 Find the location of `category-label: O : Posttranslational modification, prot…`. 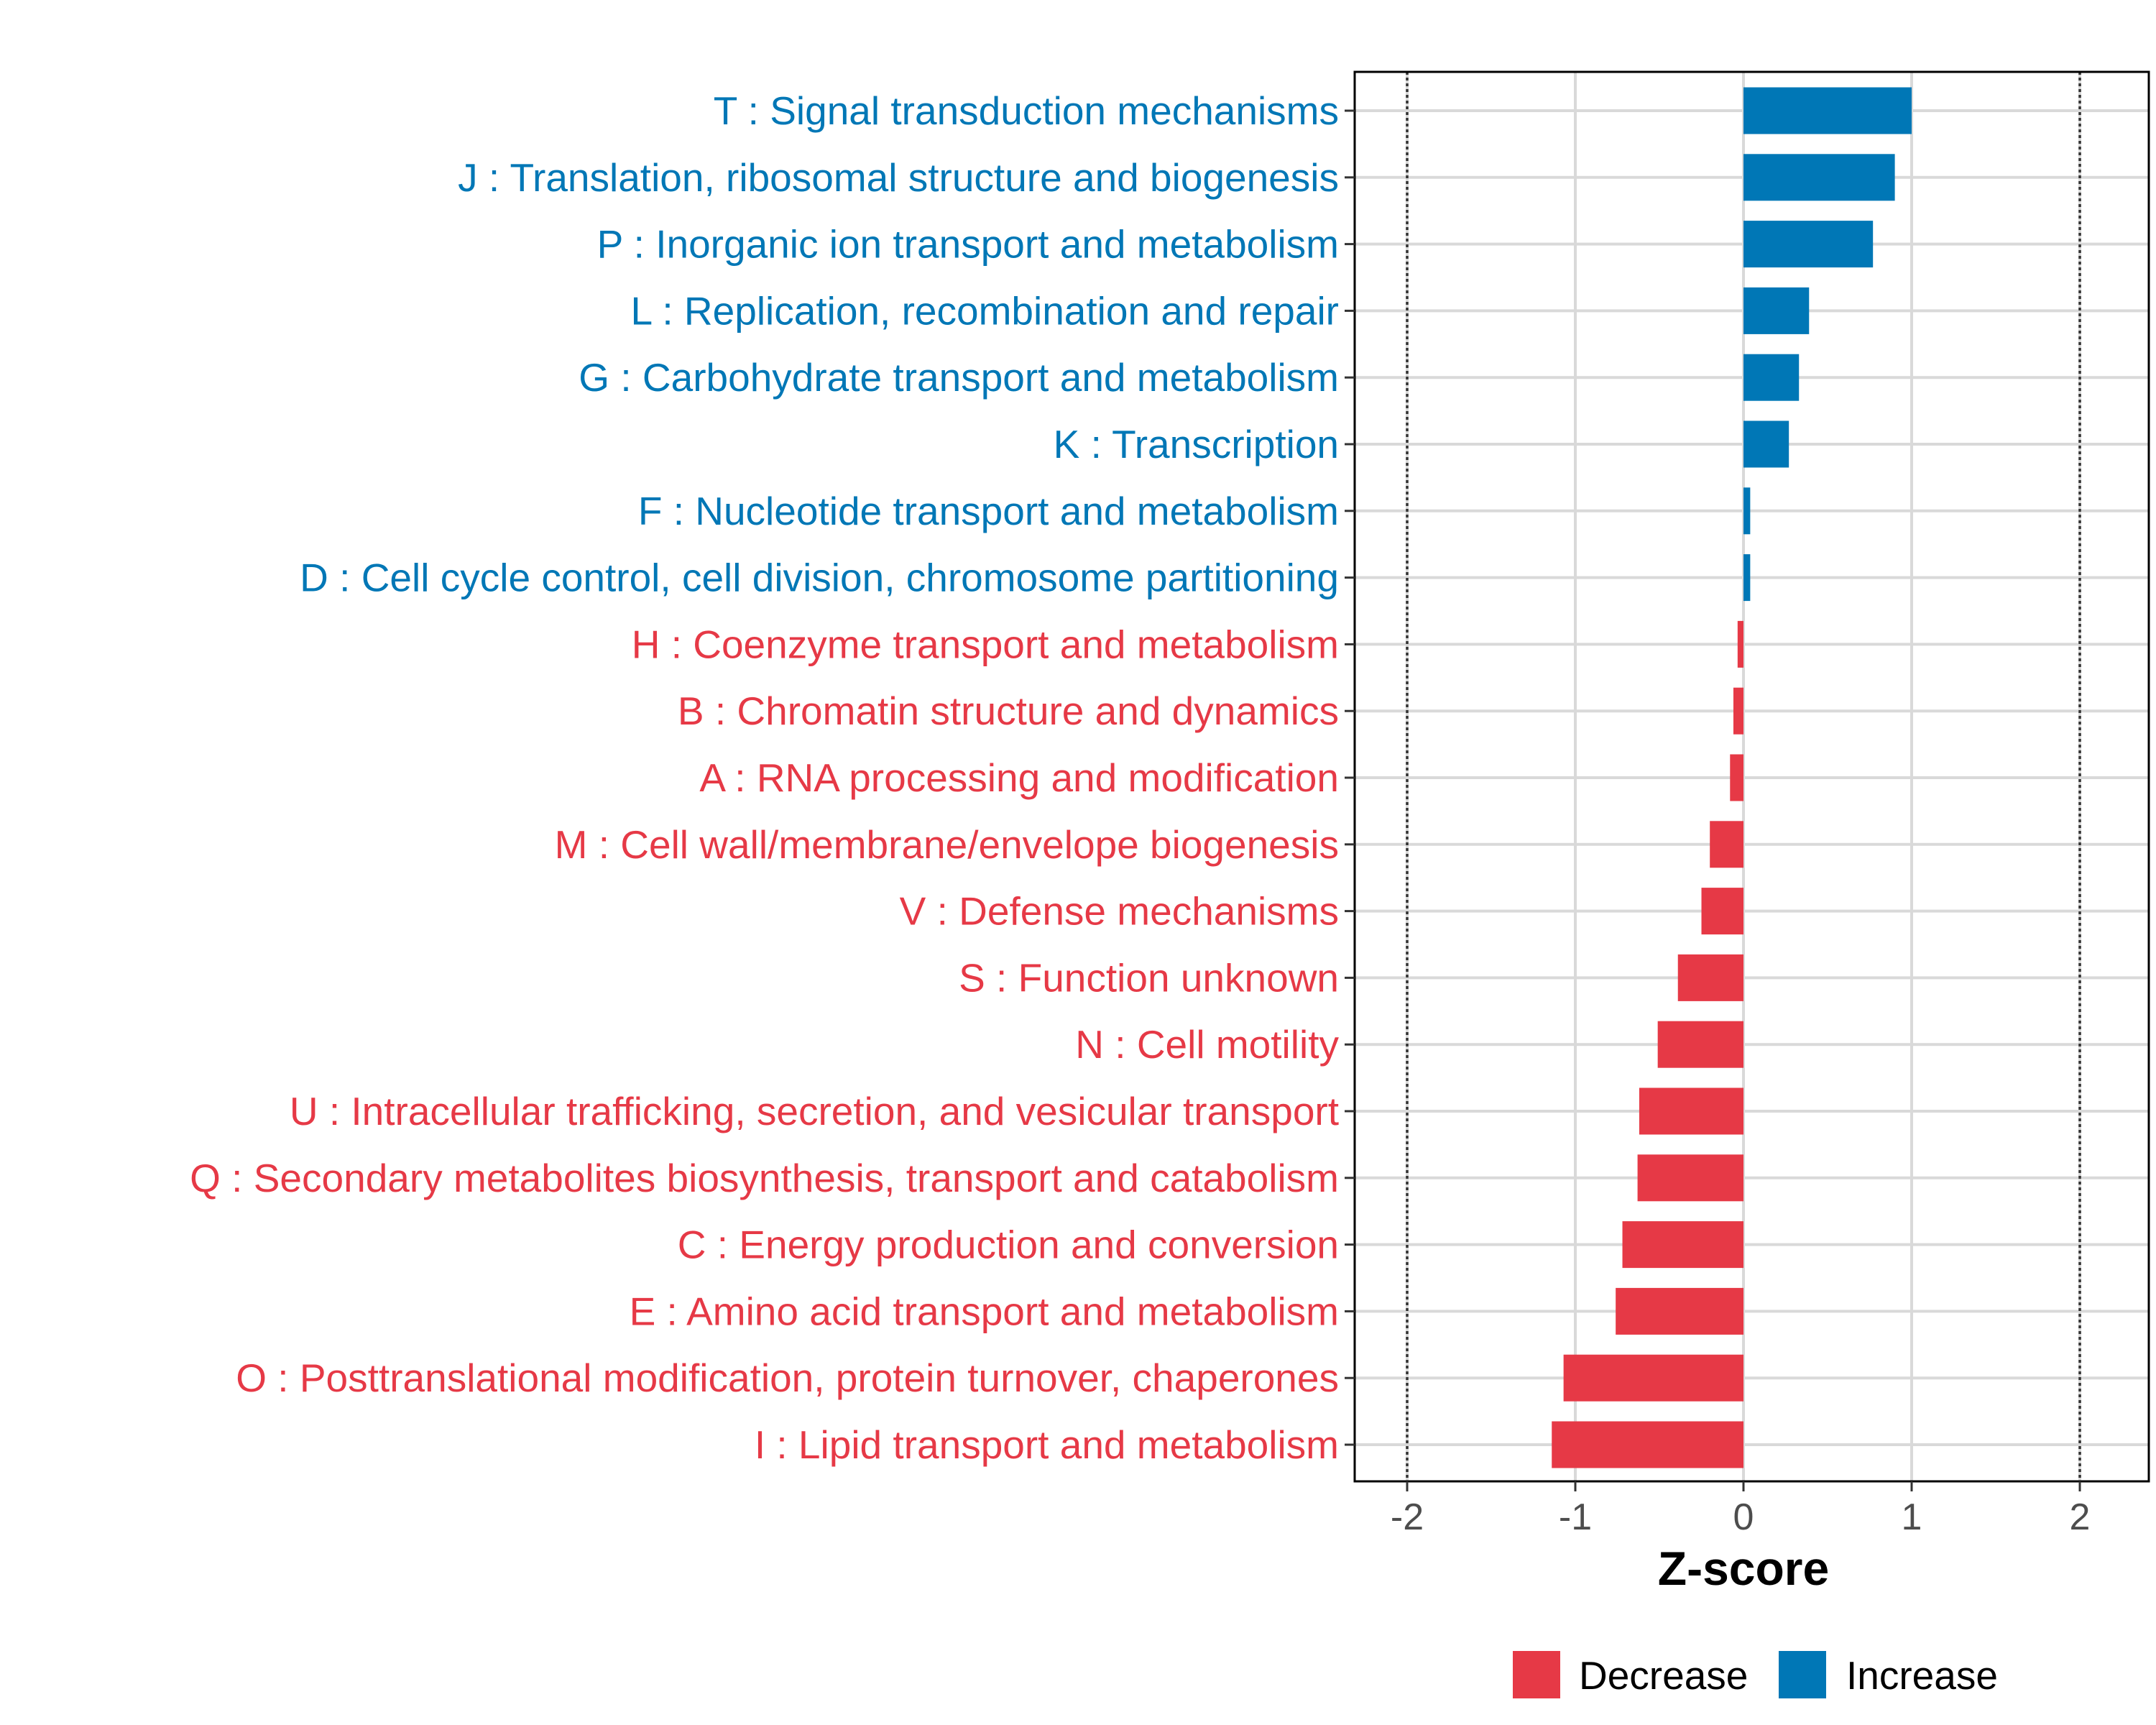

category-label: O : Posttranslational modification, prot… is located at coordinates (788, 1378).